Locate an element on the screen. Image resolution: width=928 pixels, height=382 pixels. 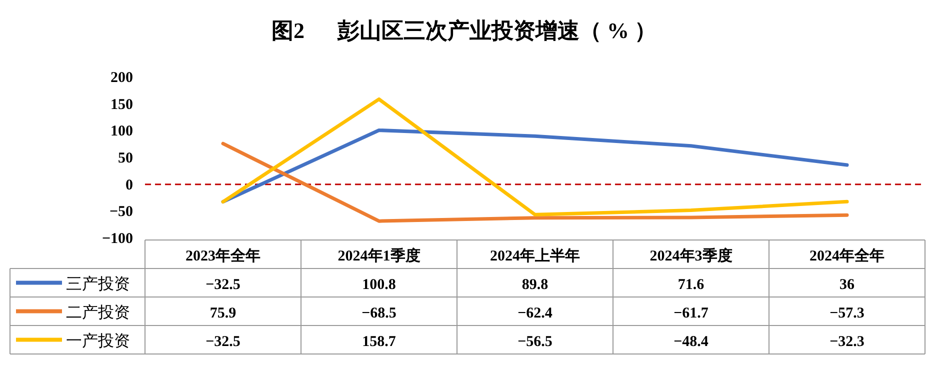
data-label: −62.4 is located at coordinates (535, 313).